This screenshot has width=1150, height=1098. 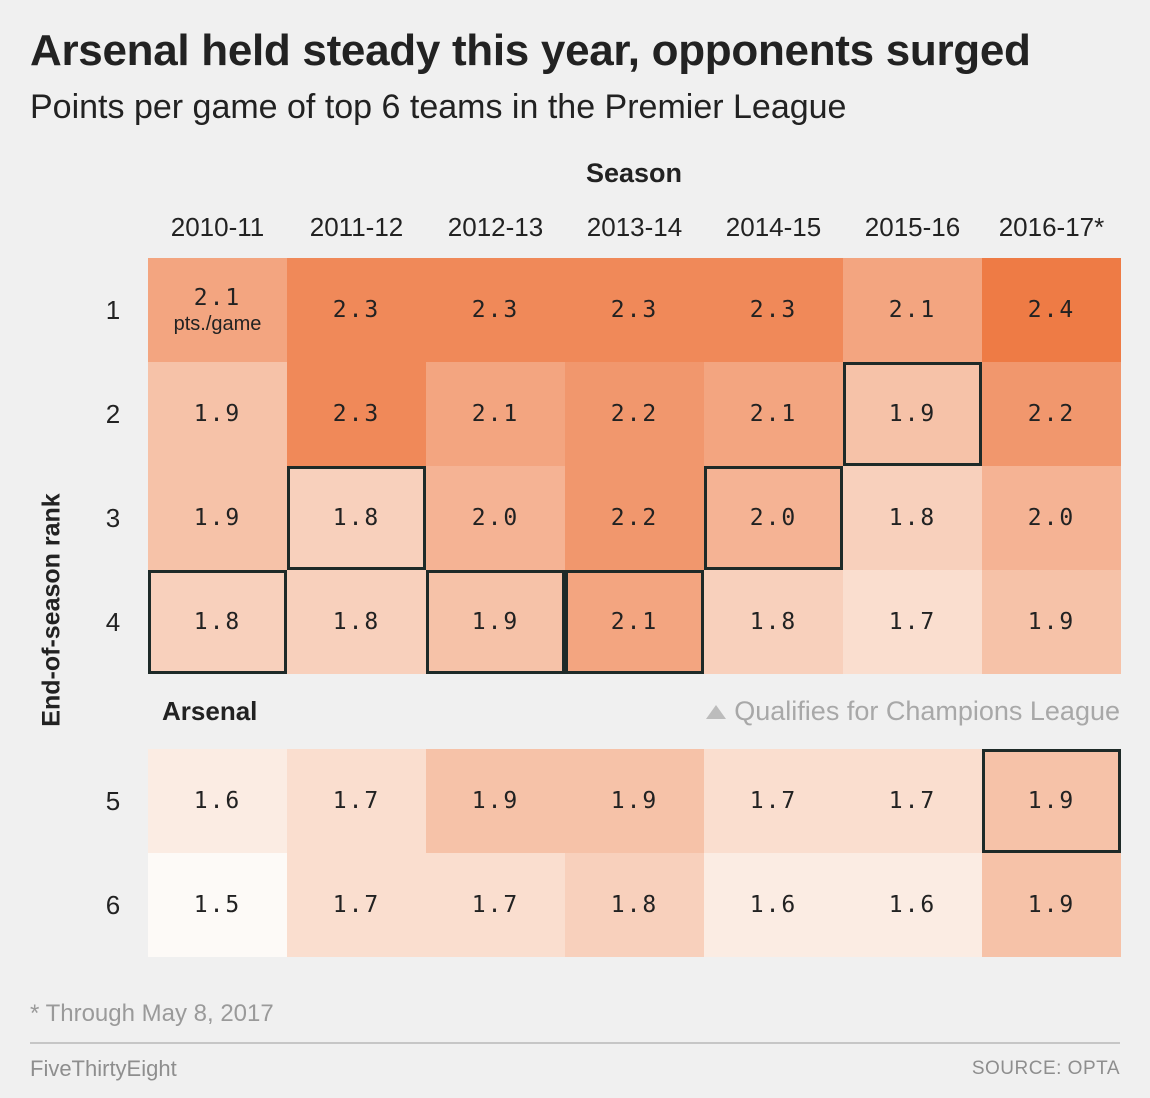 I want to click on row-label: 2, so click(x=113, y=414).